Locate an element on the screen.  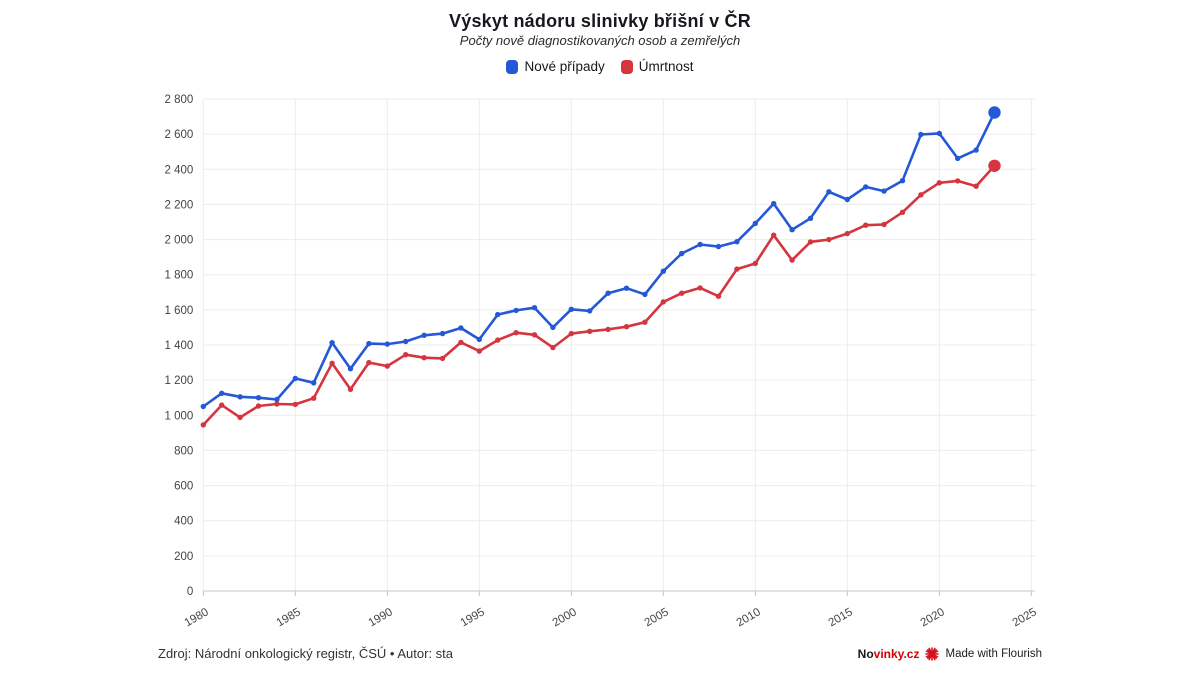
flourish-icon is located at coordinates (932, 653).